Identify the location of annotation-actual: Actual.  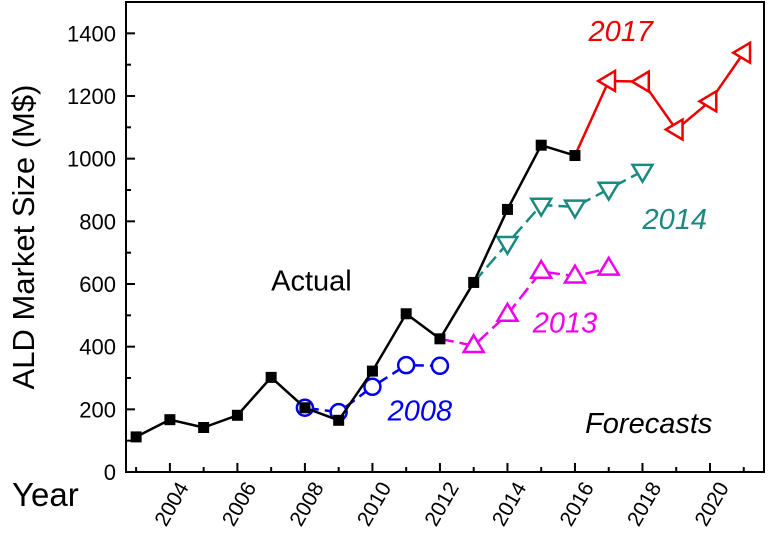
(311, 281).